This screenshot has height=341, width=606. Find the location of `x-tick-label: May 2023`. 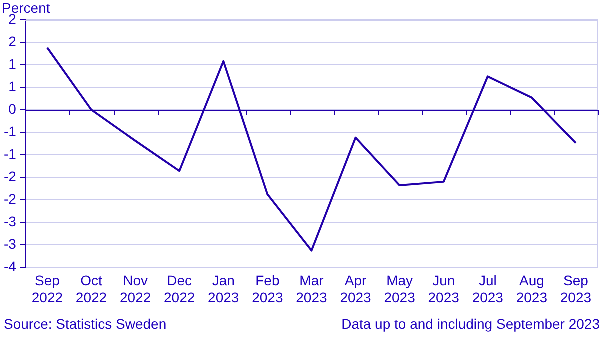

x-tick-label: May 2023 is located at coordinates (400, 289).